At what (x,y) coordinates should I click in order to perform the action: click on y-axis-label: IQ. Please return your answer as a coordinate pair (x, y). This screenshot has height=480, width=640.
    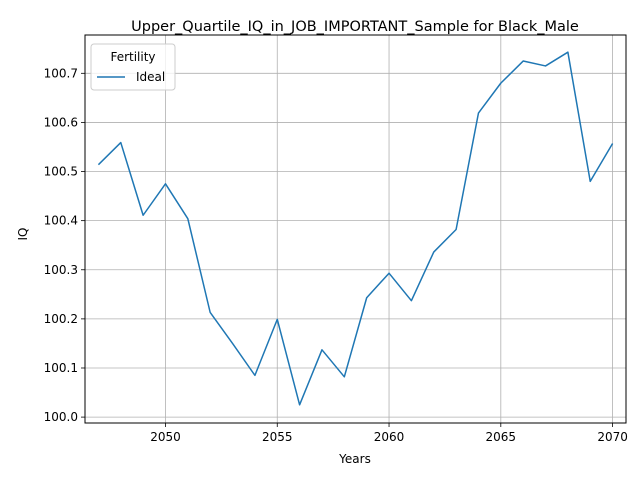
    Looking at the image, I should click on (23, 234).